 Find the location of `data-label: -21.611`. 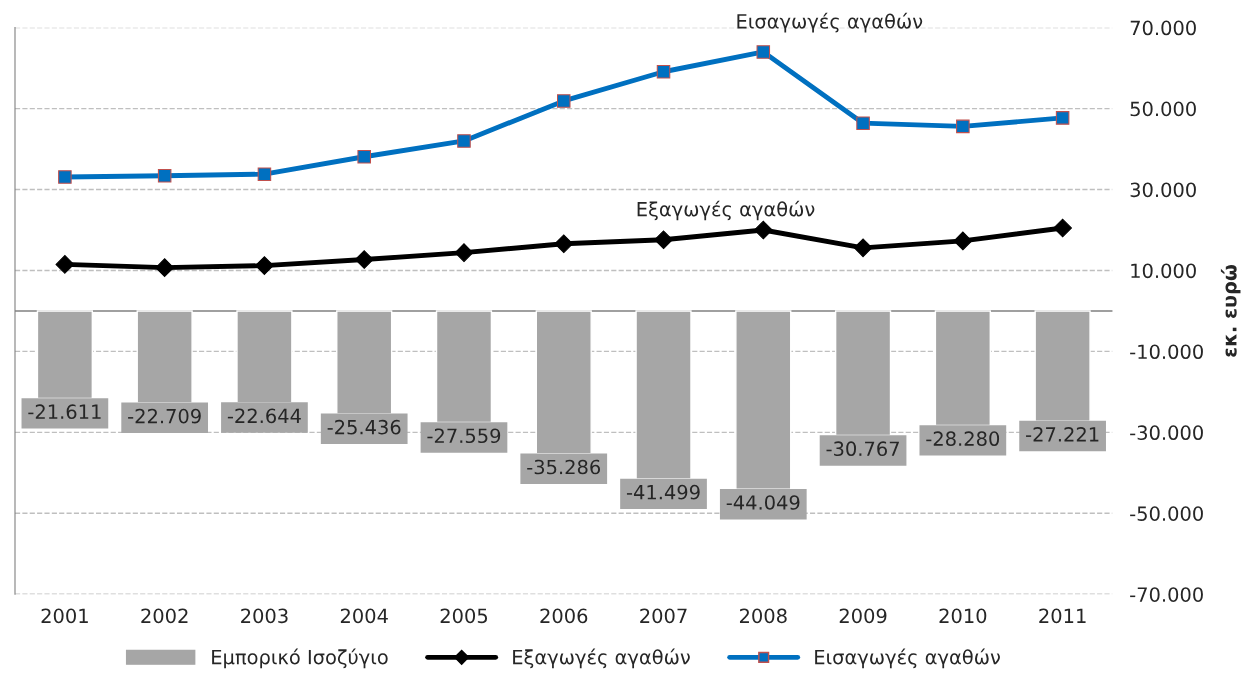

data-label: -21.611 is located at coordinates (64, 412).